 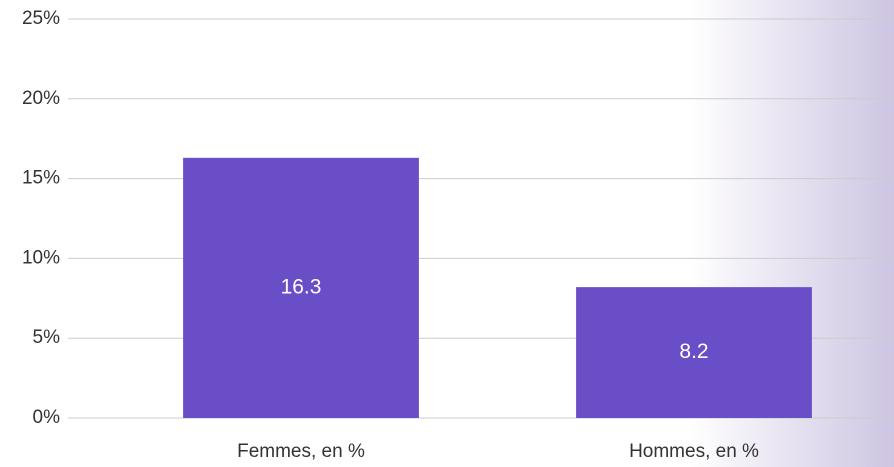 What do you see at coordinates (41, 98) in the screenshot?
I see `y-tick-label: 20%` at bounding box center [41, 98].